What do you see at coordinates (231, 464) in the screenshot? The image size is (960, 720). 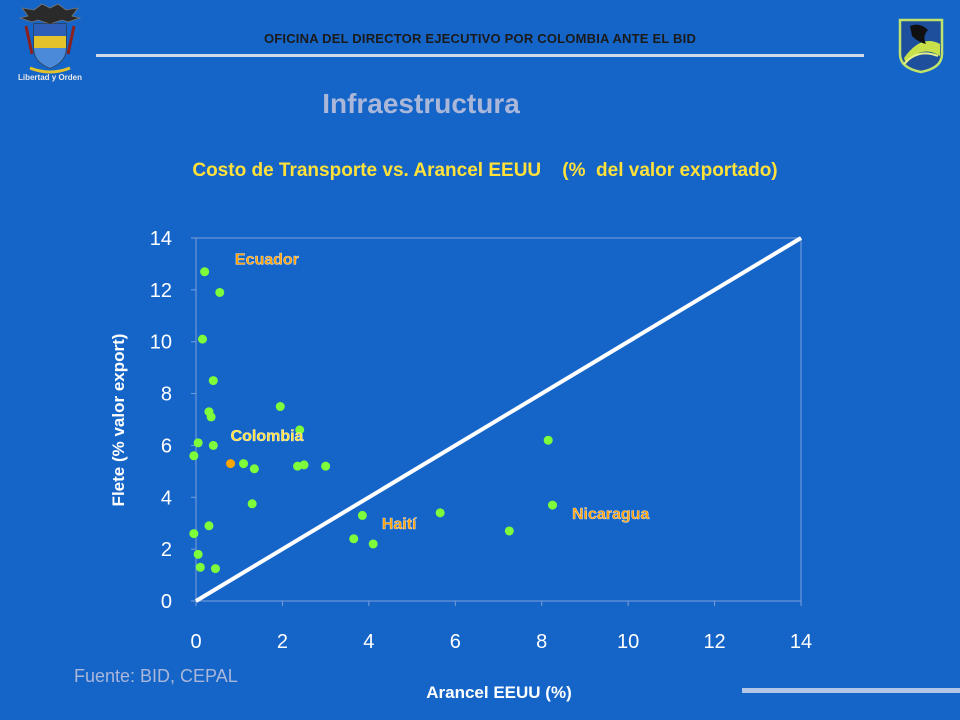 I see `data-point-colombia` at bounding box center [231, 464].